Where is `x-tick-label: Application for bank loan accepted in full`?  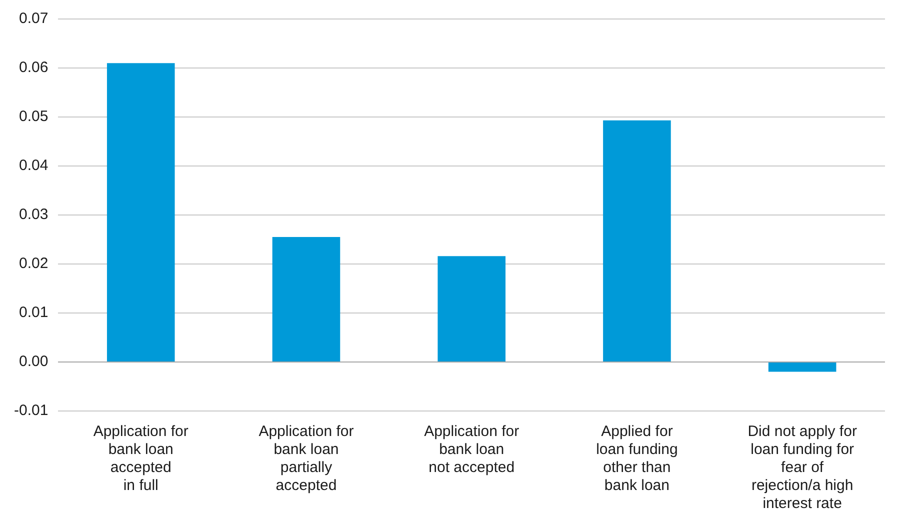
x-tick-label: Application for bank loan accepted in full is located at coordinates (140, 458).